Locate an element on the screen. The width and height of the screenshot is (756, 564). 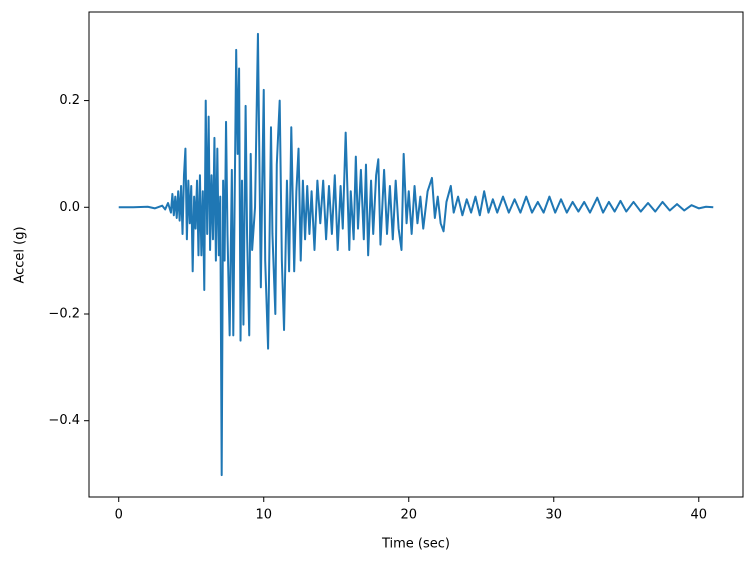
y-tick-label: 0.2 is located at coordinates (69, 100).